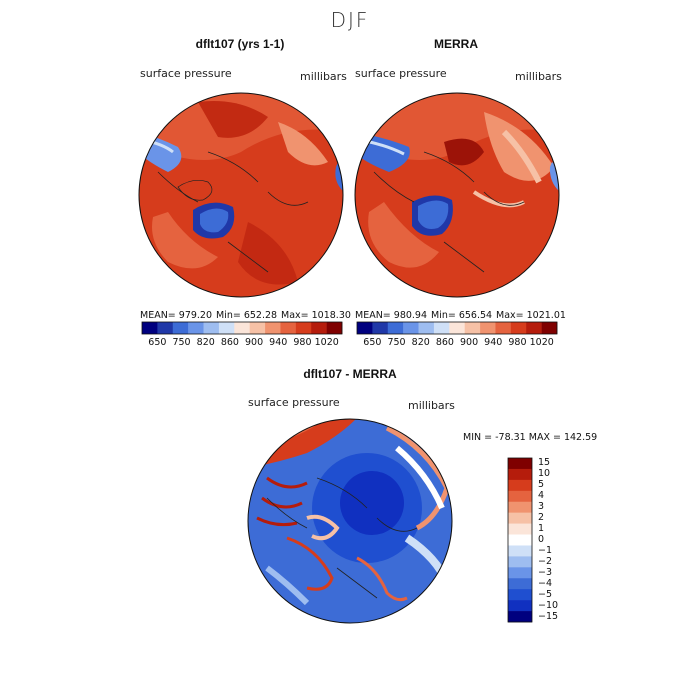  Describe the element at coordinates (350, 374) in the screenshot. I see `panel3-title: dflt107 - MERRA` at that location.